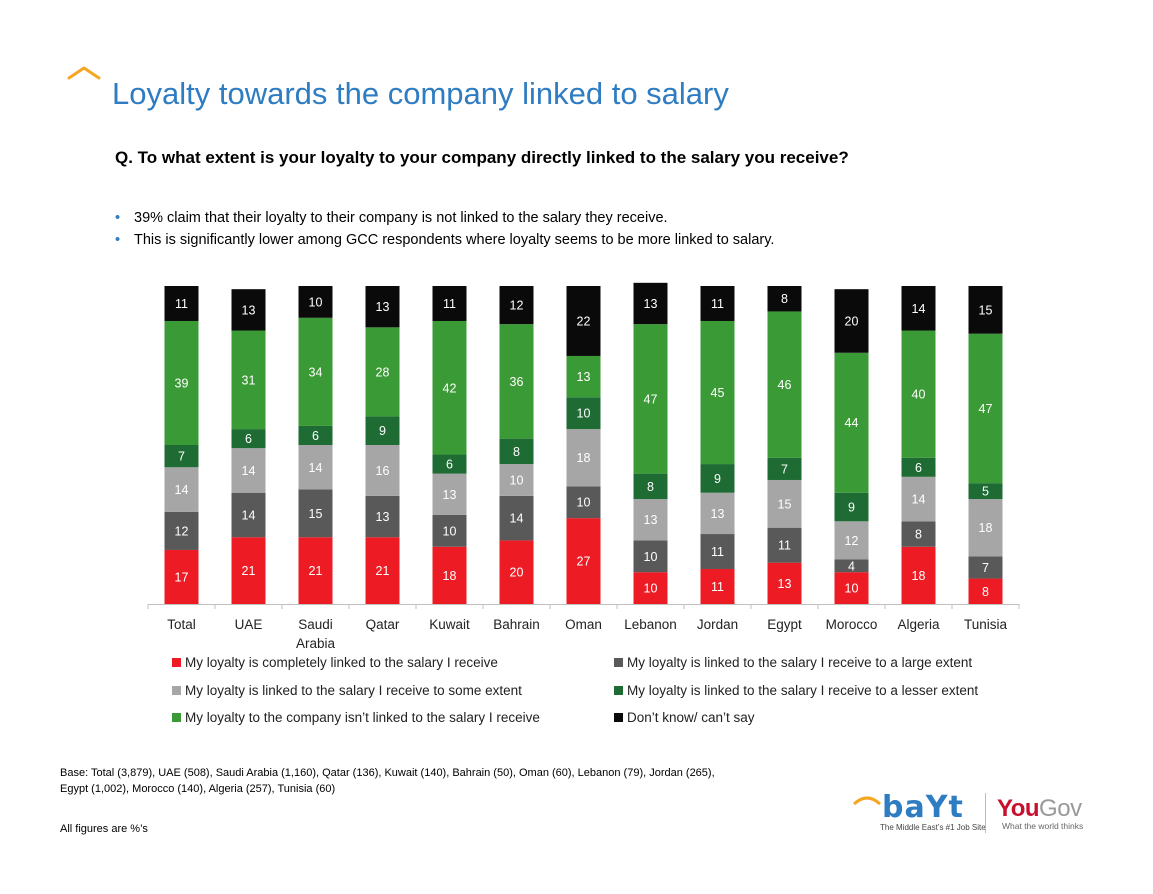 Image resolution: width=1153 pixels, height=894 pixels. I want to click on category-label: Bahrain, so click(516, 624).